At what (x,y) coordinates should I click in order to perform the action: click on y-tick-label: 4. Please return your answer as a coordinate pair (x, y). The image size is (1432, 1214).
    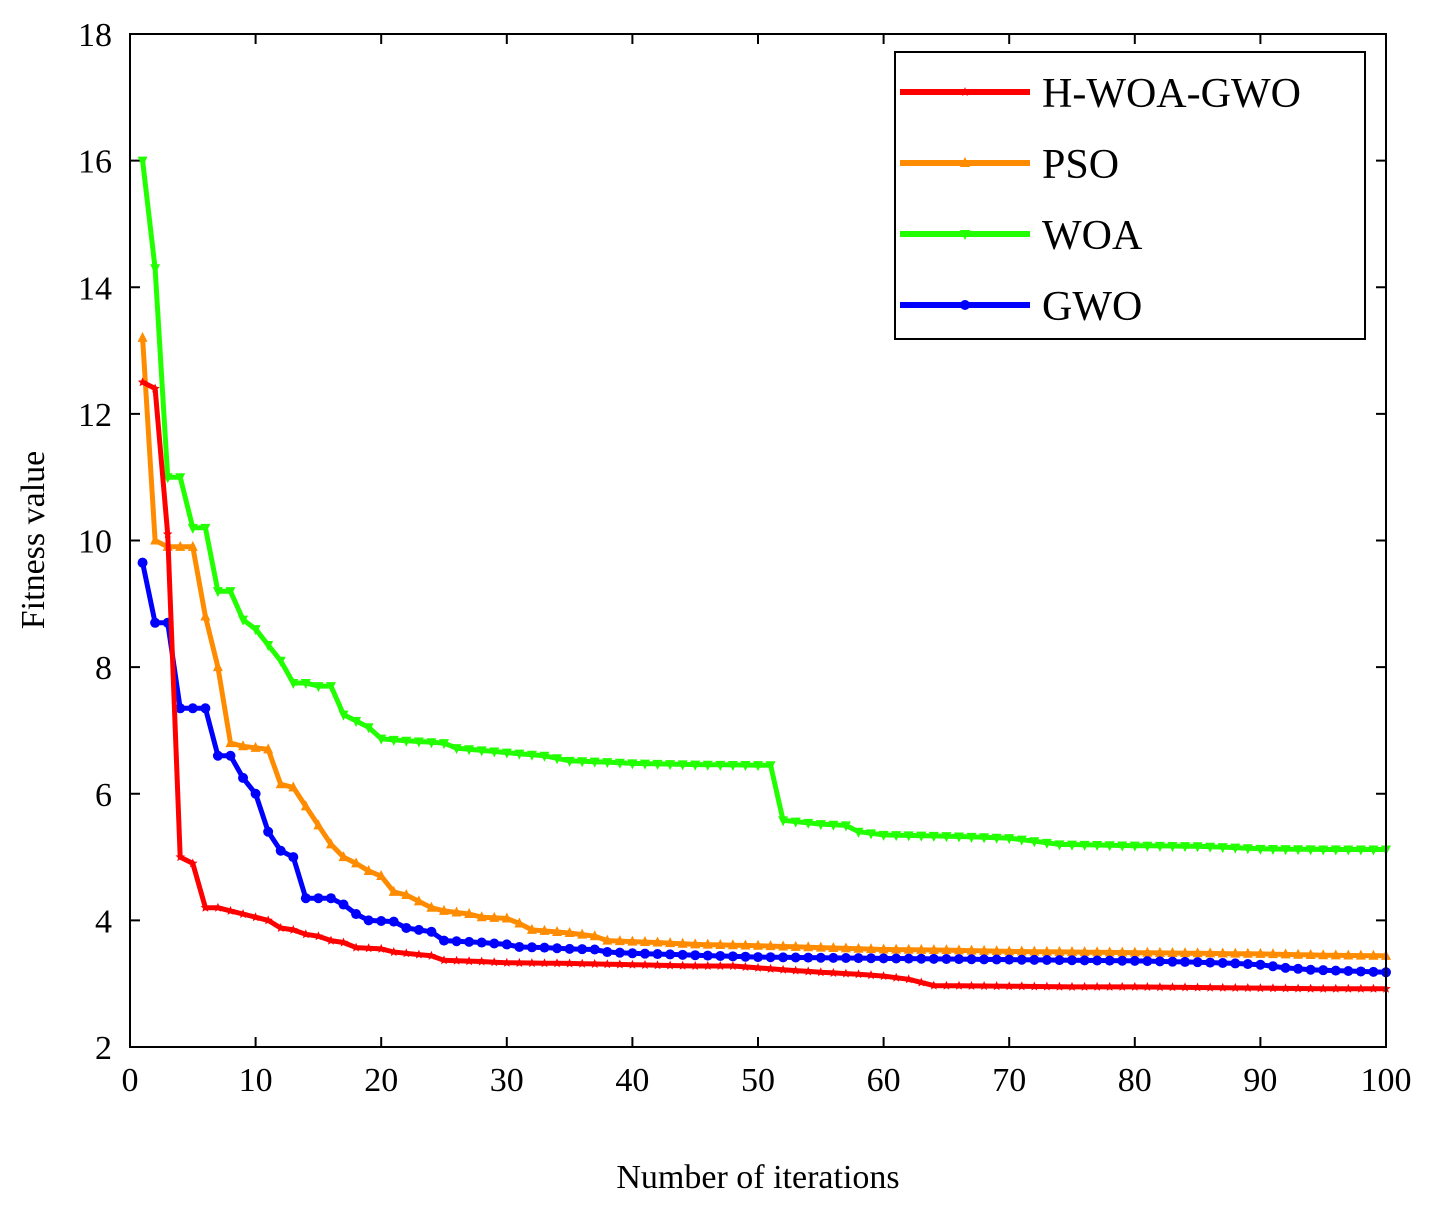
    Looking at the image, I should click on (103, 921).